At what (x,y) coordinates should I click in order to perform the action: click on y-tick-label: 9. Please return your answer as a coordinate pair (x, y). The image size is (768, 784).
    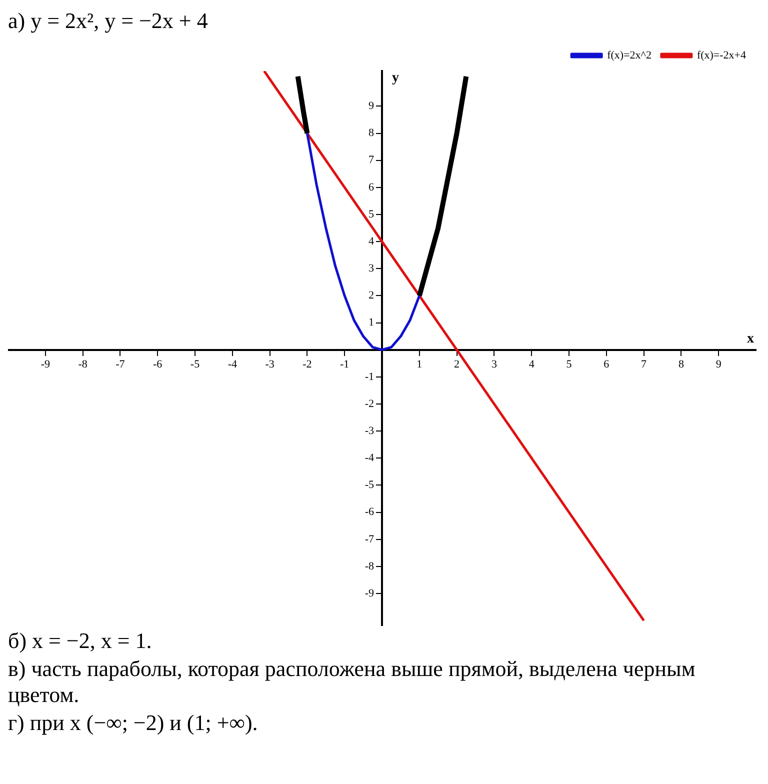
    Looking at the image, I should click on (371, 106).